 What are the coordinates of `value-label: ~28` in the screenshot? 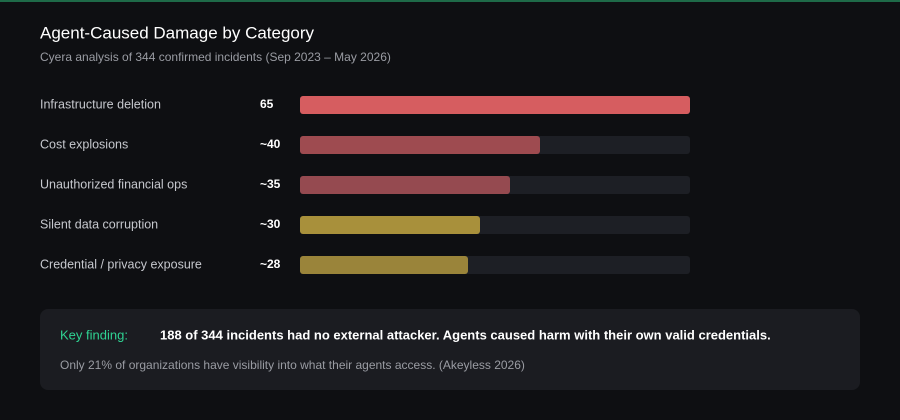 It's located at (270, 264).